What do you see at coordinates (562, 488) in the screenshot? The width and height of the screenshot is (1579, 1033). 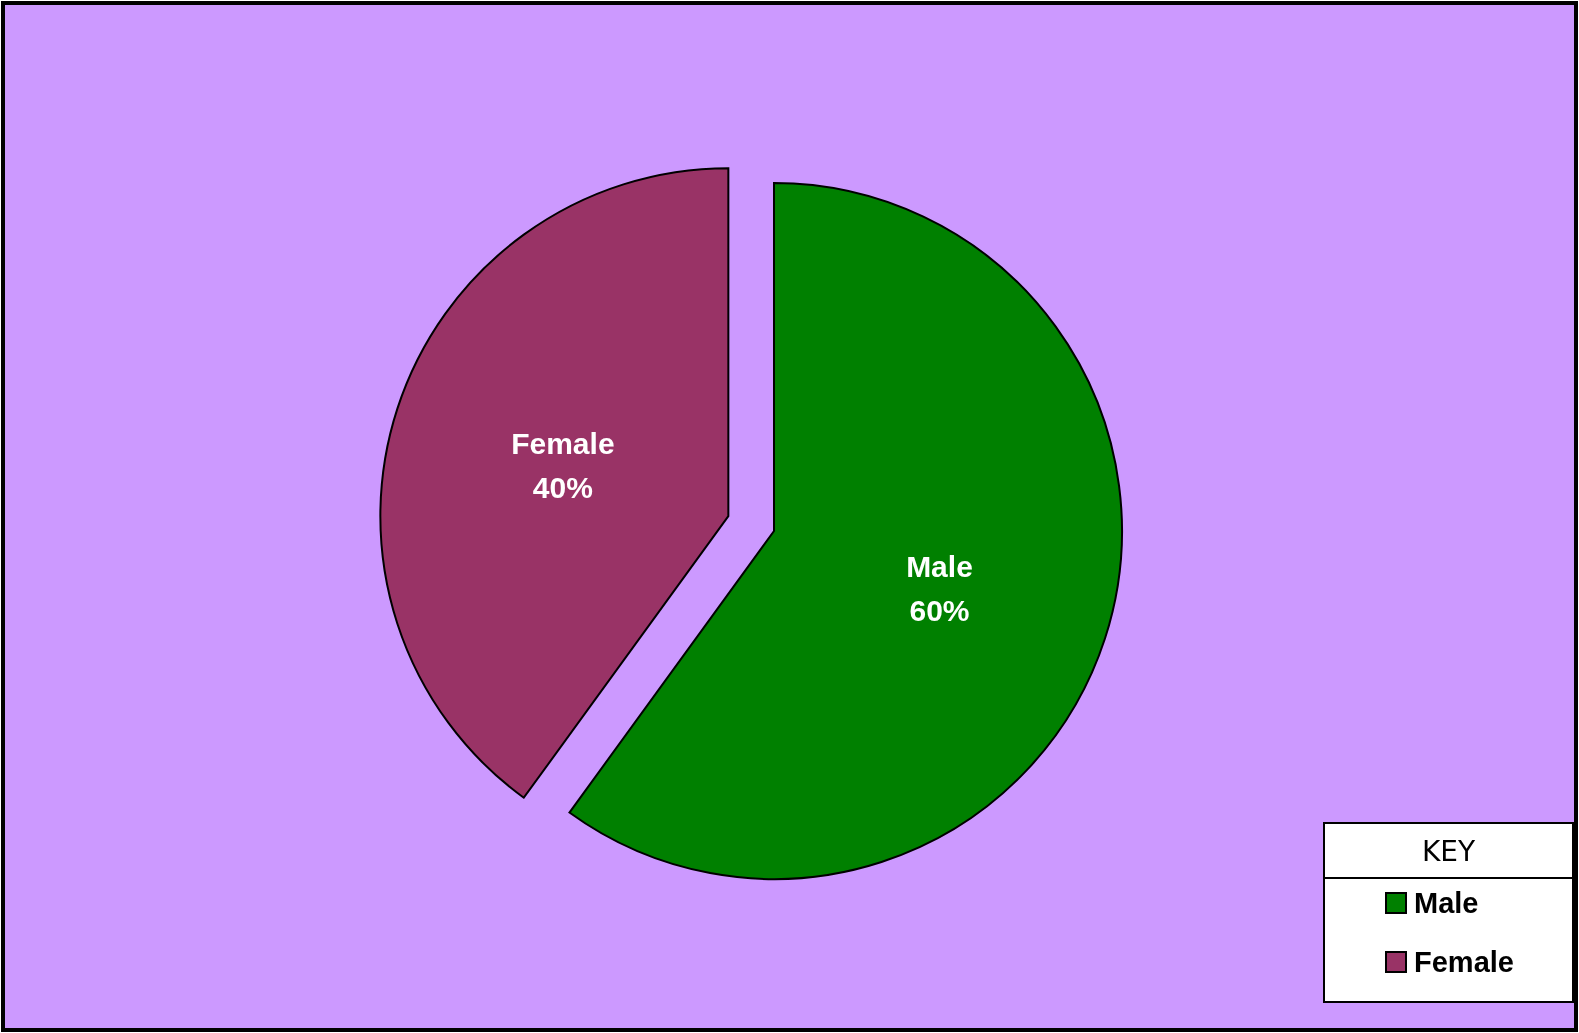 I see `data-label: 40%` at bounding box center [562, 488].